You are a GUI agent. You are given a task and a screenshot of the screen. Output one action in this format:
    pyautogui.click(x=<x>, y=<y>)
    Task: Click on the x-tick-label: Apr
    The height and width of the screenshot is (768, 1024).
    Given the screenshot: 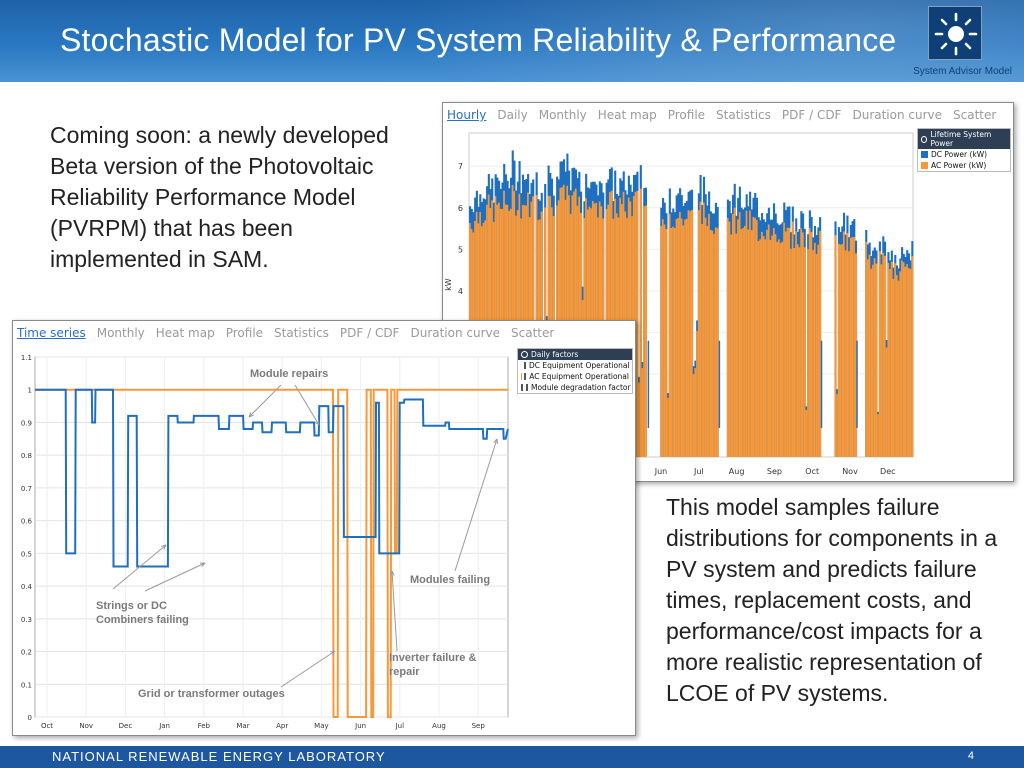 What is the action you would take?
    pyautogui.click(x=282, y=726)
    